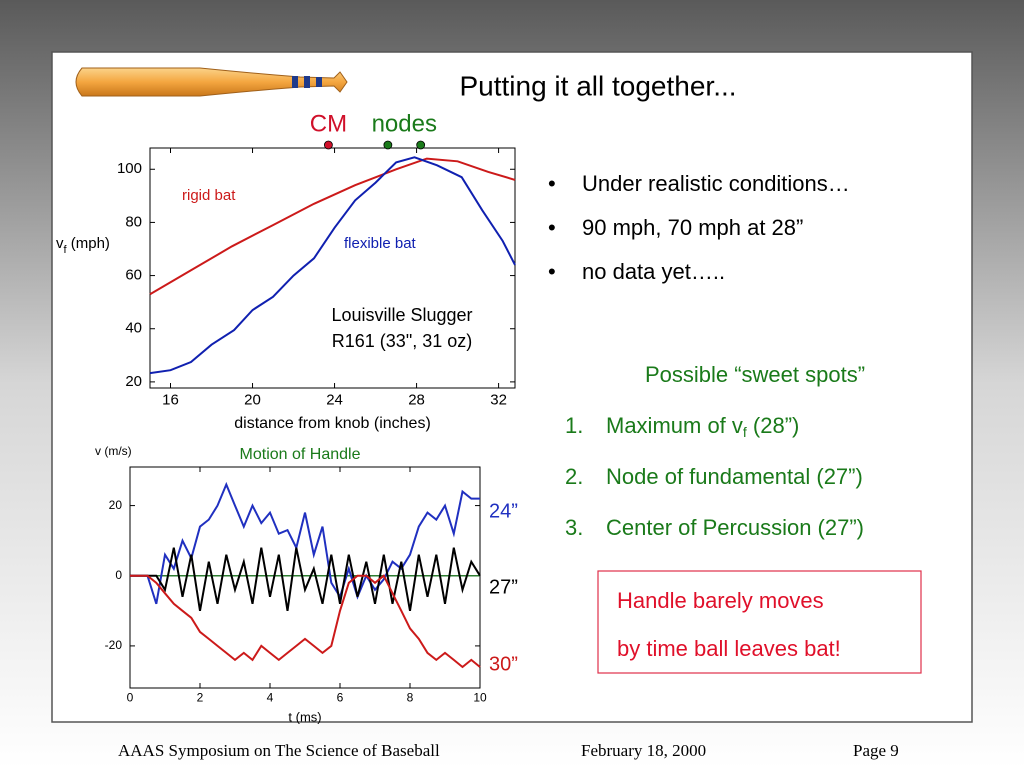 Image resolution: width=1024 pixels, height=768 pixels. What do you see at coordinates (574, 476) in the screenshot?
I see `item-number: 2.` at bounding box center [574, 476].